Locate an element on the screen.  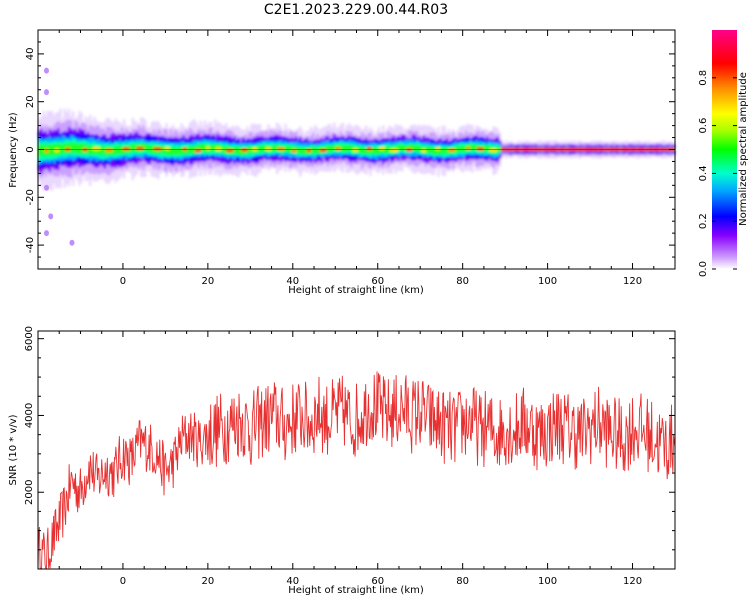
snr-y-axis-label: SNR (10 * v/v) is located at coordinates (13, 449).